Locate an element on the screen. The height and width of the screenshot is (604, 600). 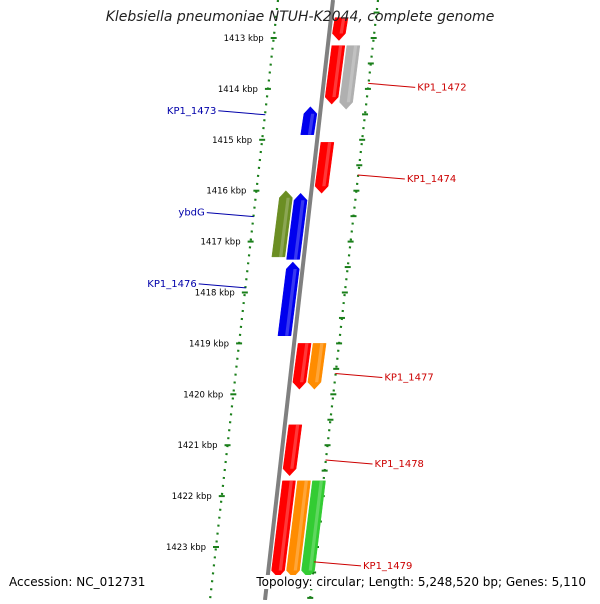
gene-arrow-g-ybdG is located at coordinates (282, 224).